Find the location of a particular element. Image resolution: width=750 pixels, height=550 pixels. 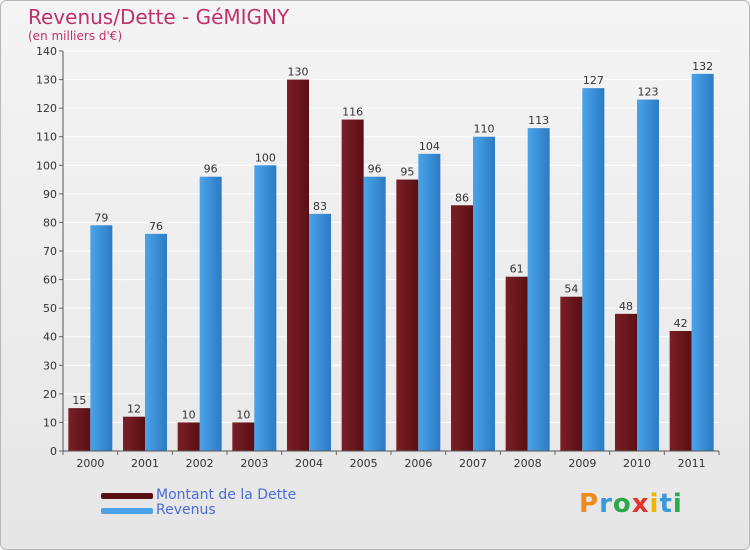

y-tick-label: 80 is located at coordinates (50, 222).